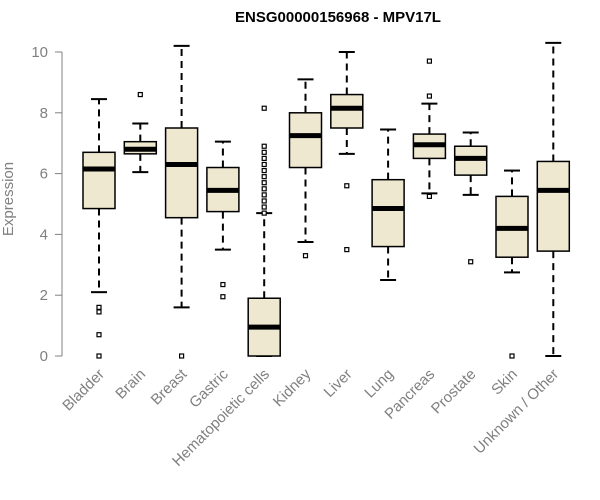 The image size is (600, 500). What do you see at coordinates (44, 113) in the screenshot?
I see `y-tick-label: 8` at bounding box center [44, 113].